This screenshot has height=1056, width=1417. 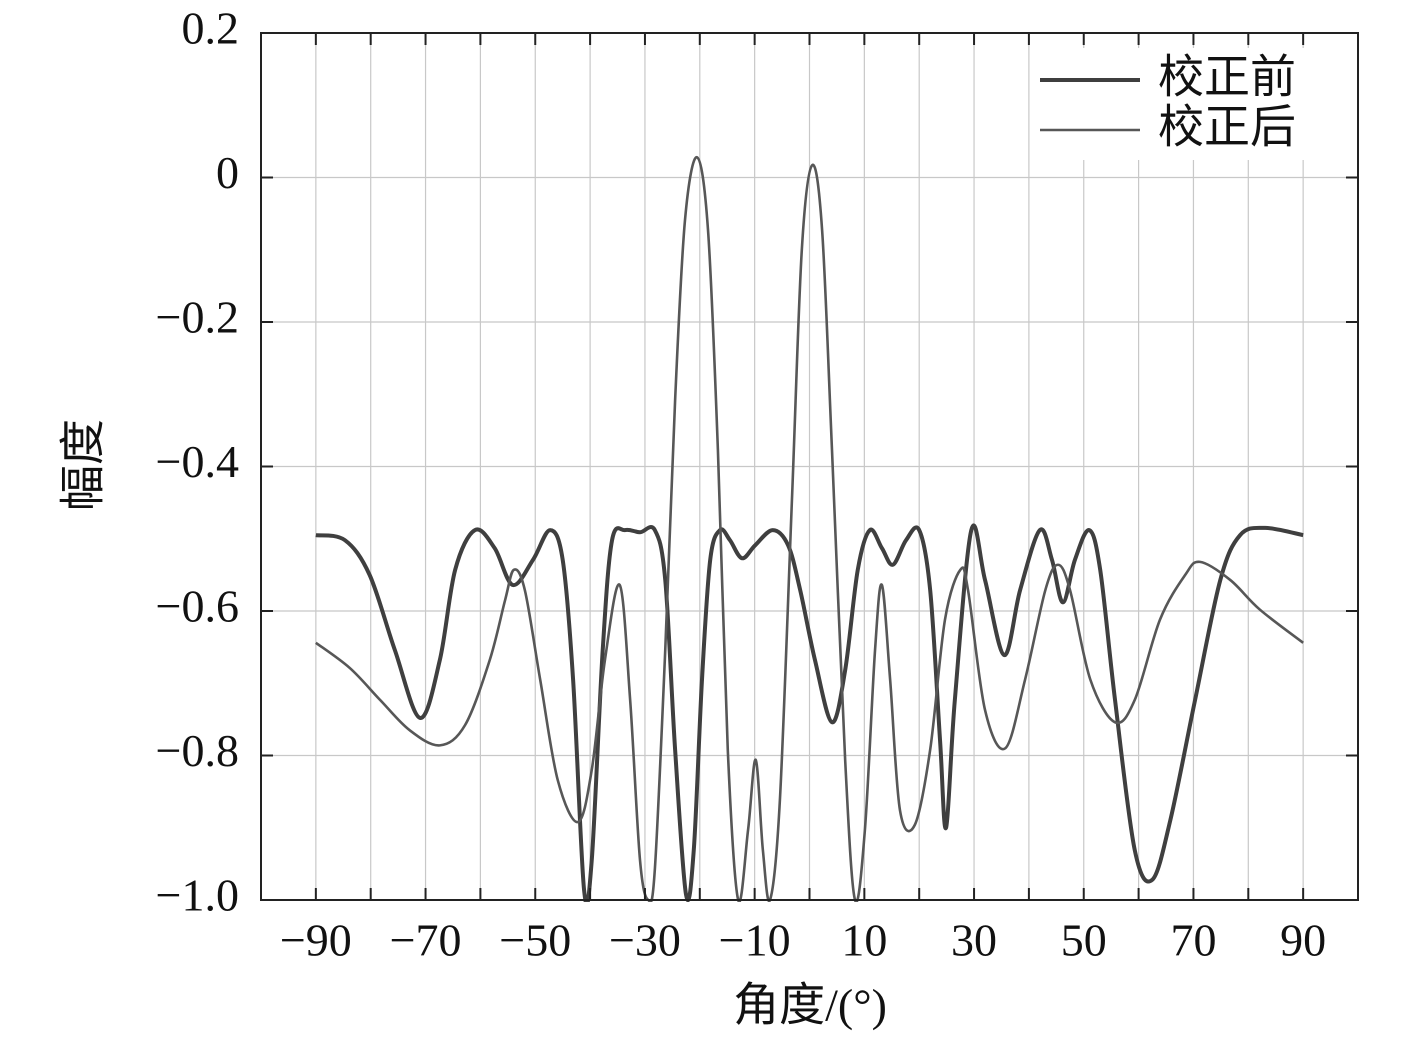 What do you see at coordinates (227, 172) in the screenshot?
I see `y-tick-label: 0` at bounding box center [227, 172].